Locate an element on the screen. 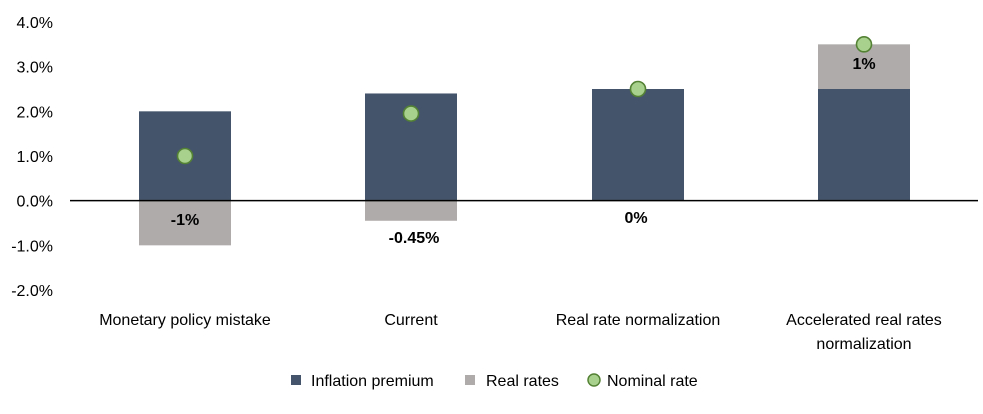 The height and width of the screenshot is (414, 983). y-tick-label: -1.0% is located at coordinates (32, 246).